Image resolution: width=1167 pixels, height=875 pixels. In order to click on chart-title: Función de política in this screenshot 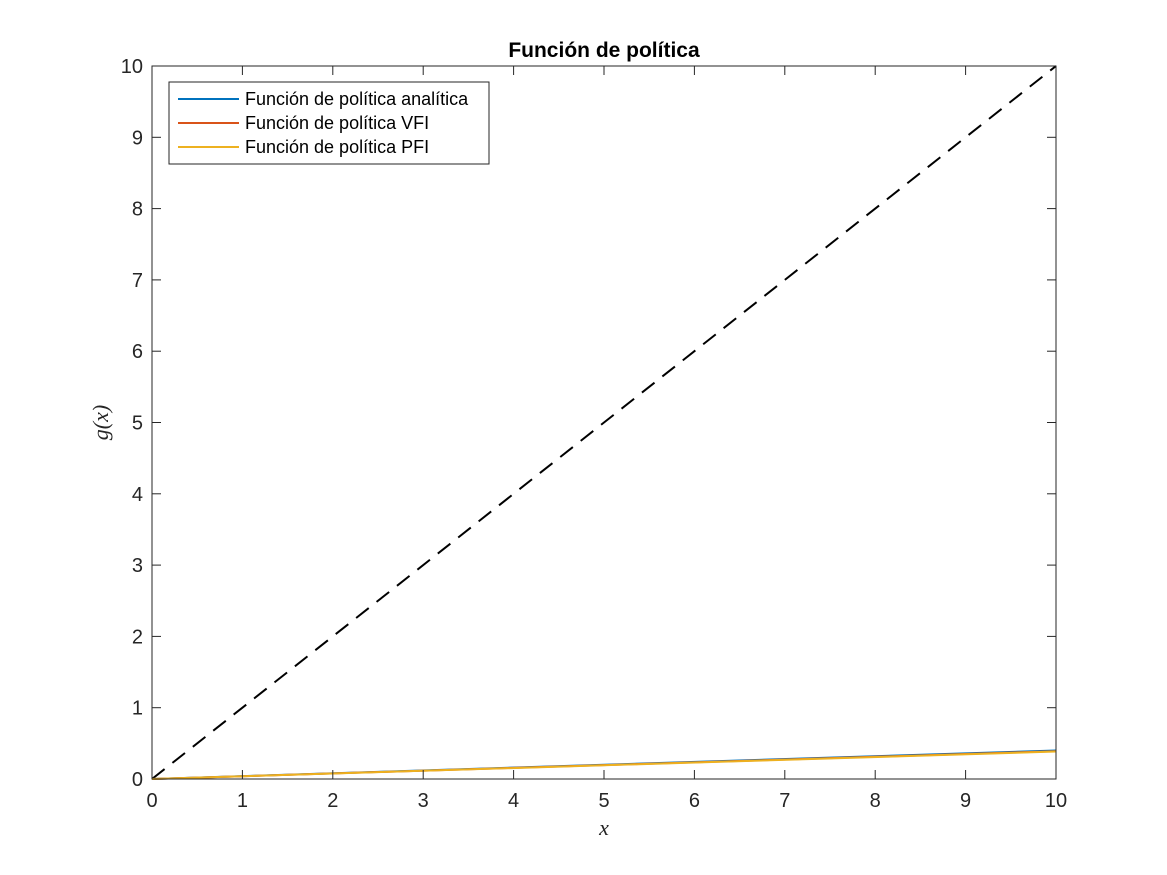, I will do `click(604, 50)`.